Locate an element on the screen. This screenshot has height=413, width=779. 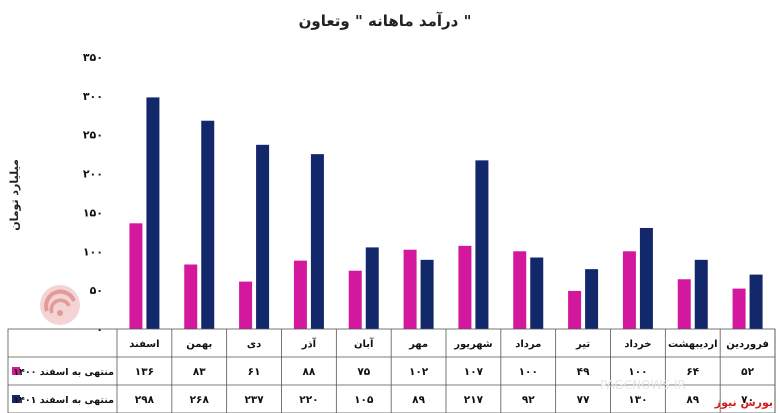
data-label: ۴۹ is located at coordinates (583, 372).